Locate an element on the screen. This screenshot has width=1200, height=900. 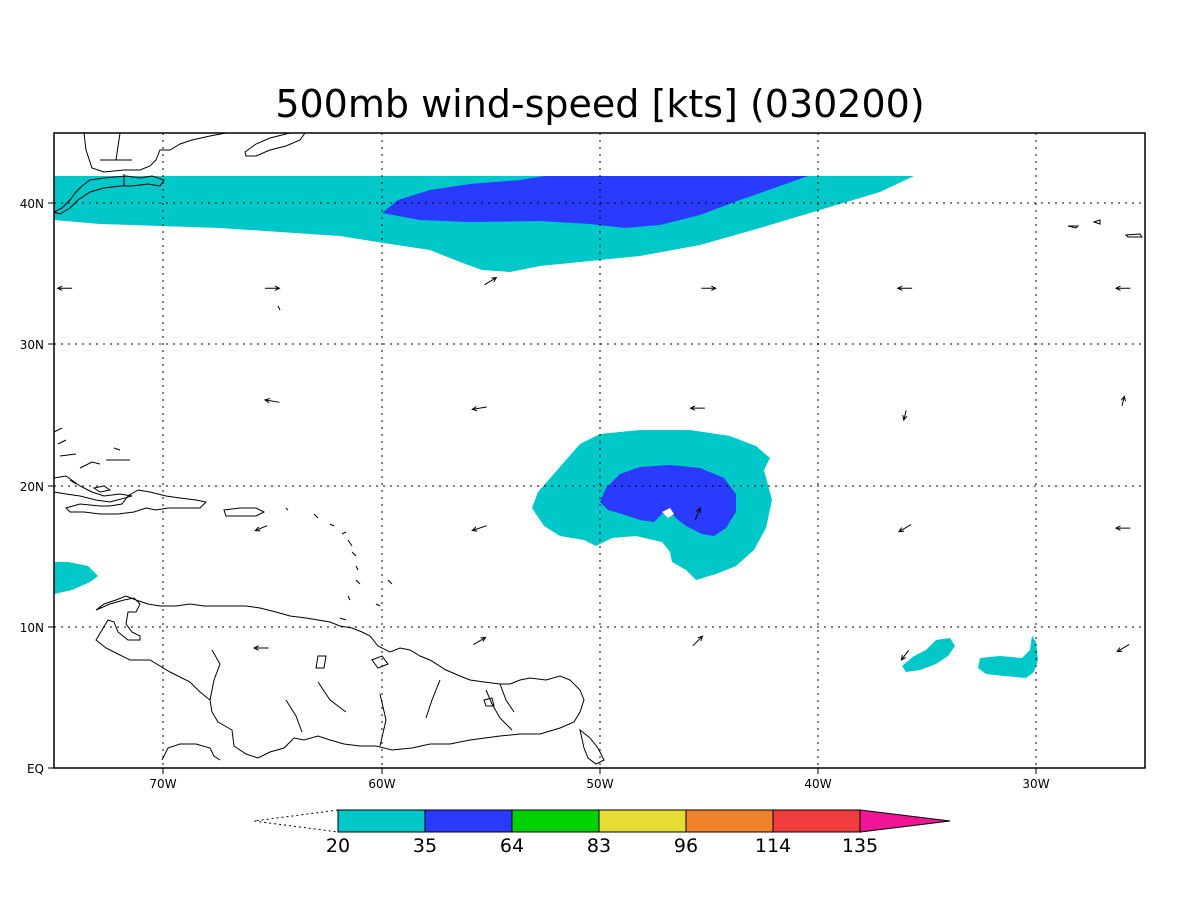
coast-lake-maracaibo is located at coordinates (321, 662).